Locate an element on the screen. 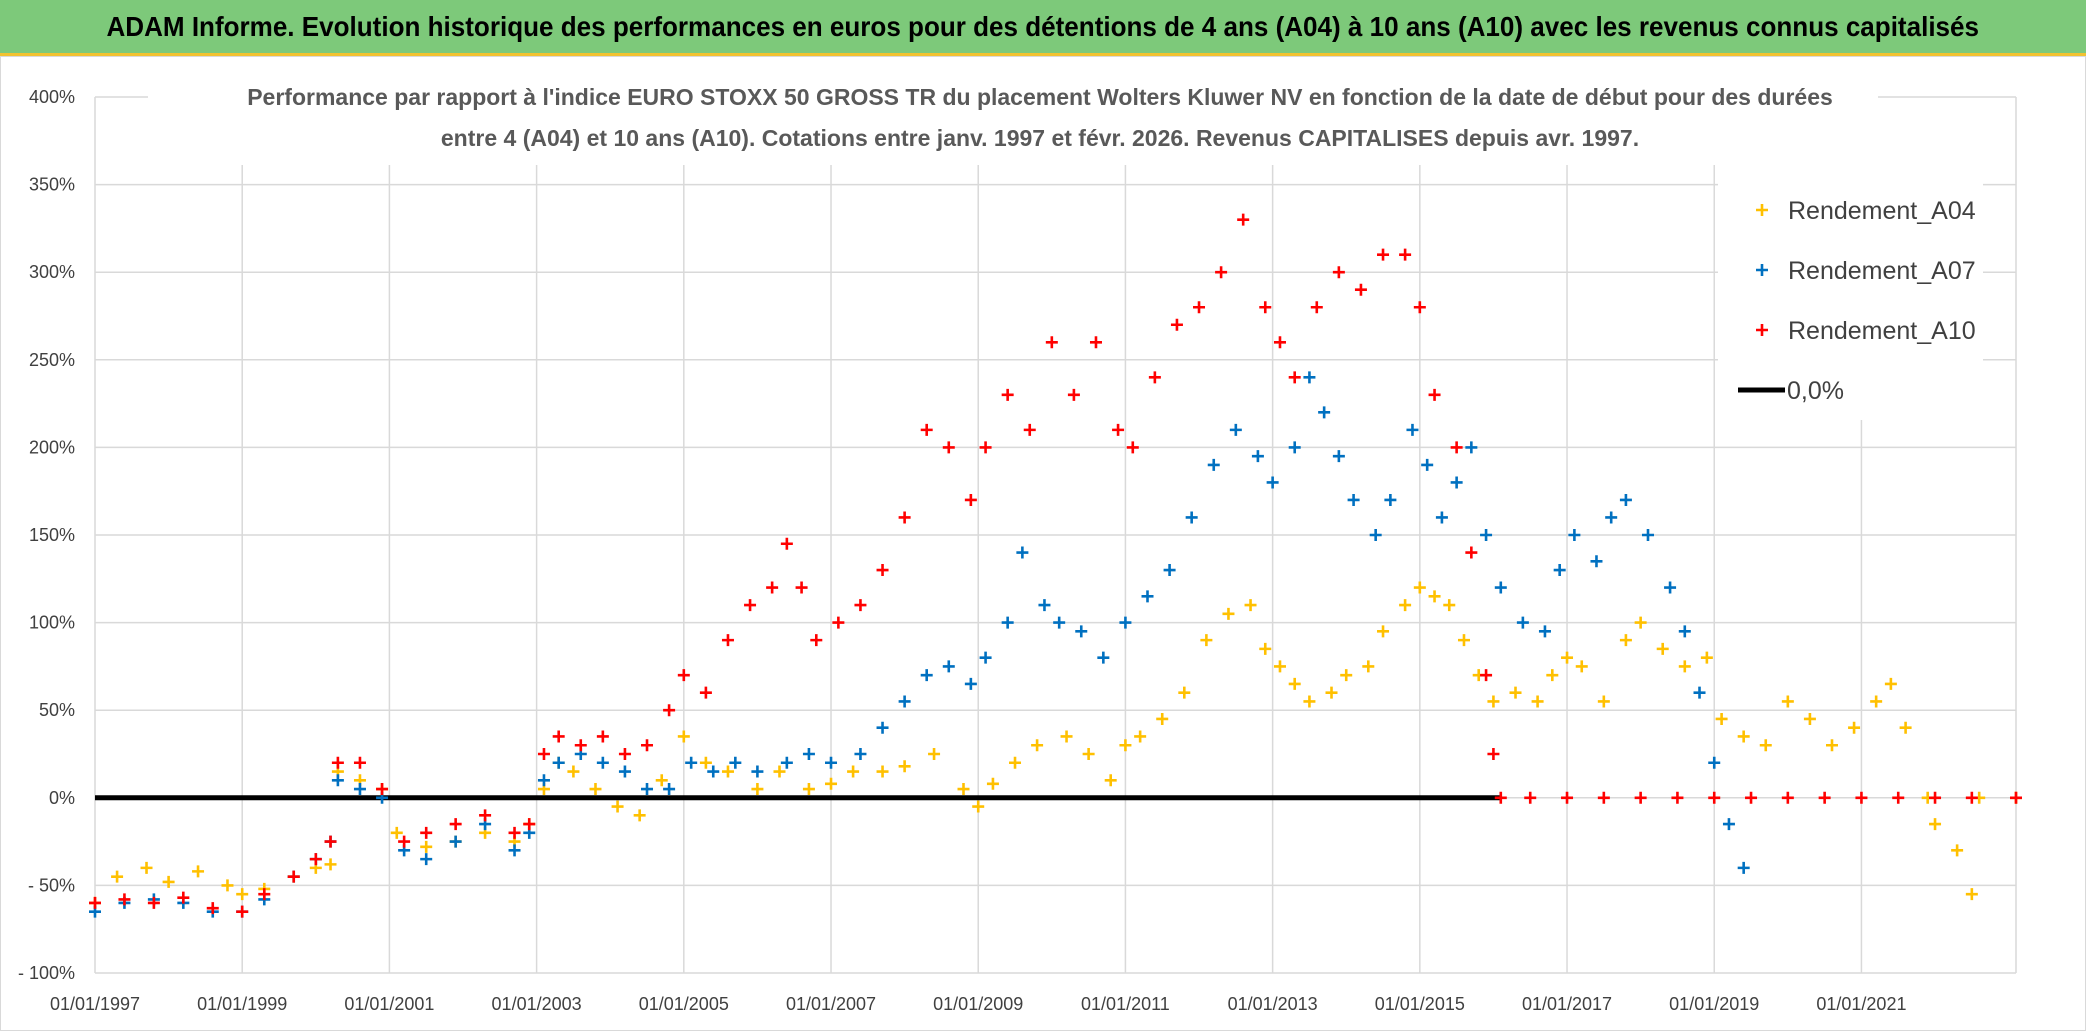  y-tick-label: 400% is located at coordinates (52, 97).